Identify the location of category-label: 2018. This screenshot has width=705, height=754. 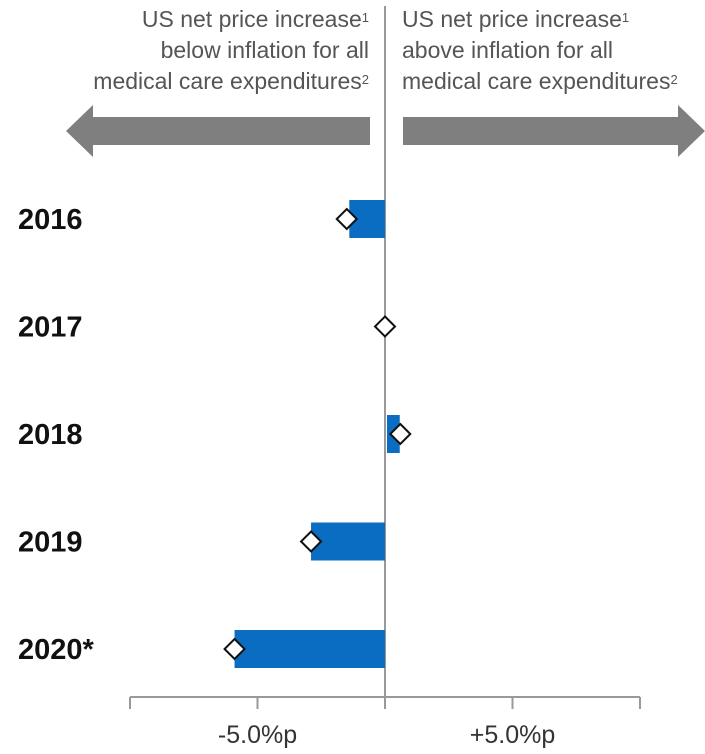
(50, 435).